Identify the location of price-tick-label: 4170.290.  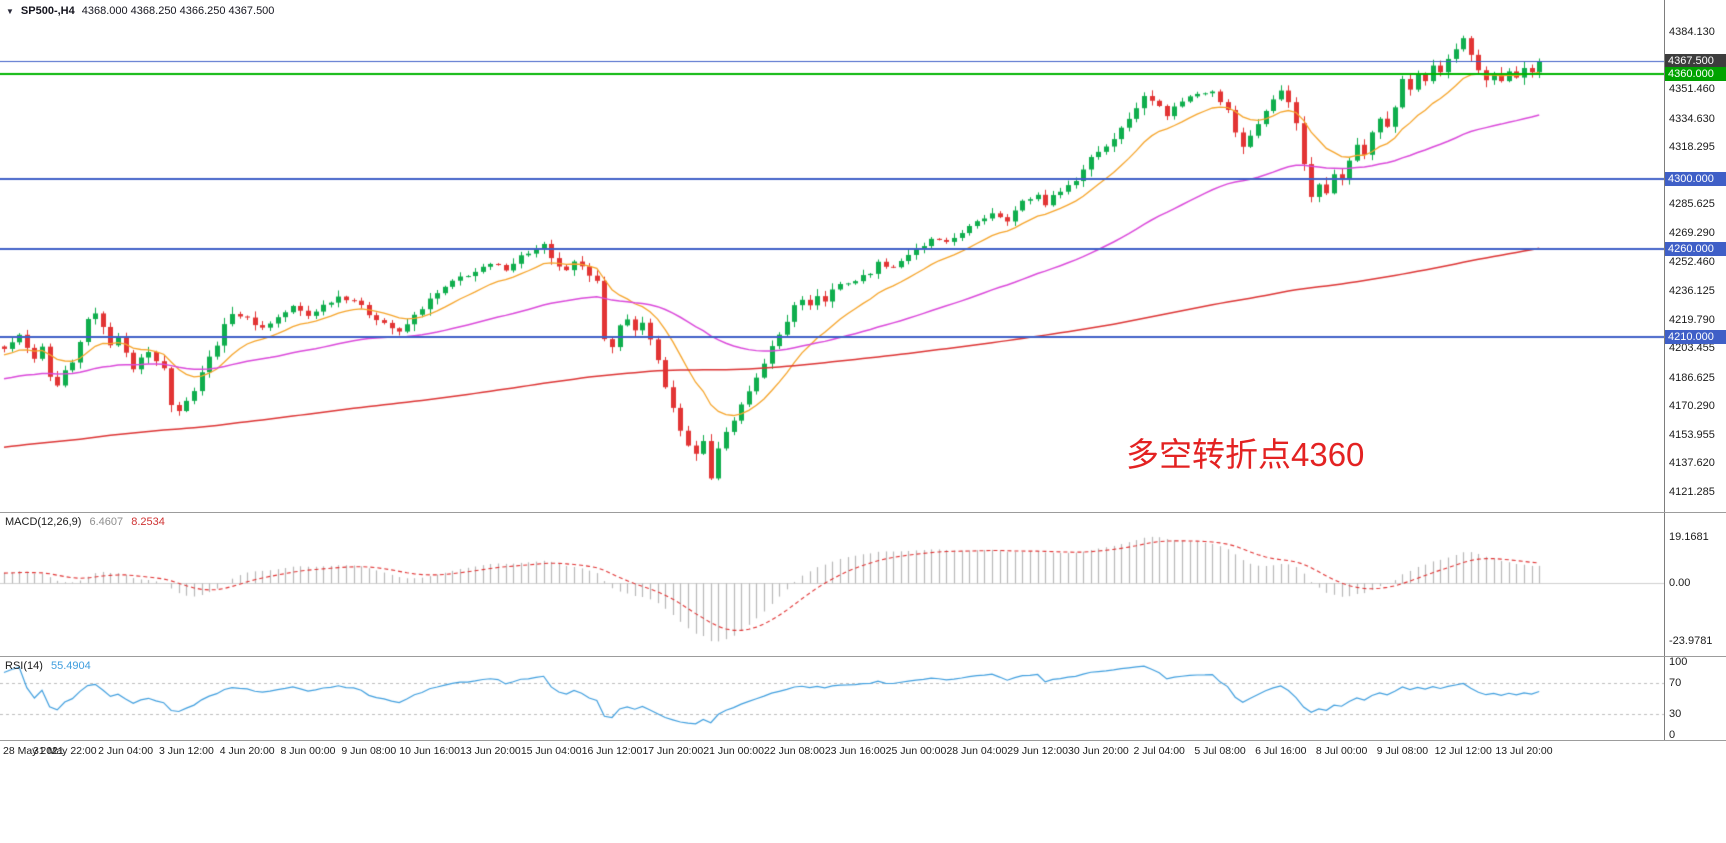
(1692, 406).